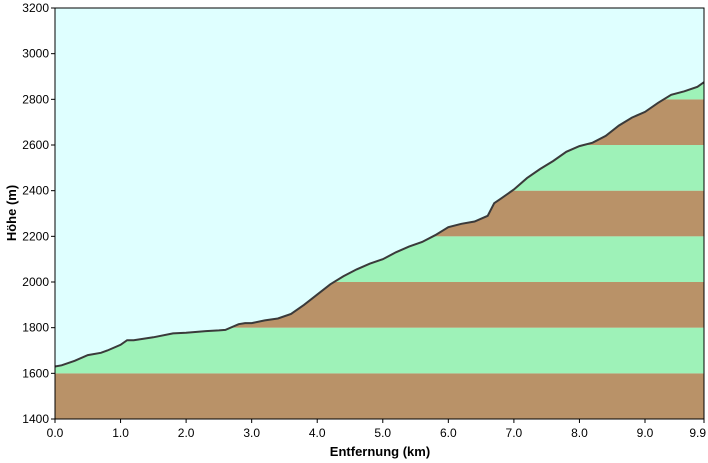 The height and width of the screenshot is (463, 708). Describe the element at coordinates (35, 419) in the screenshot. I see `y-tick-label: 1400` at that location.